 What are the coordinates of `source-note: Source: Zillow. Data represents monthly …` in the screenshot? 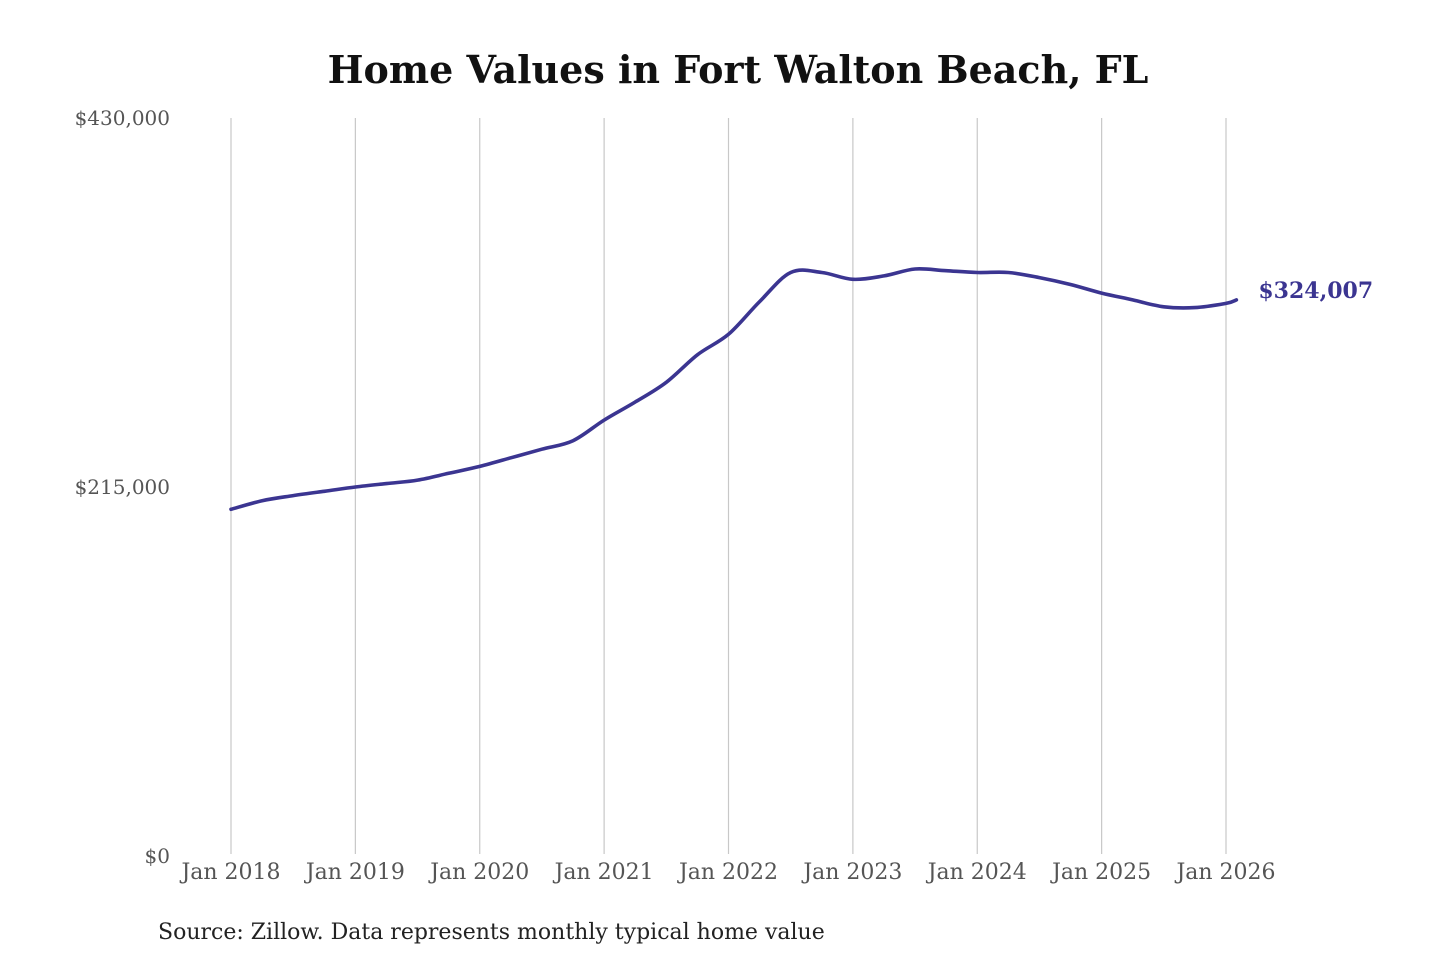 It's located at (491, 932).